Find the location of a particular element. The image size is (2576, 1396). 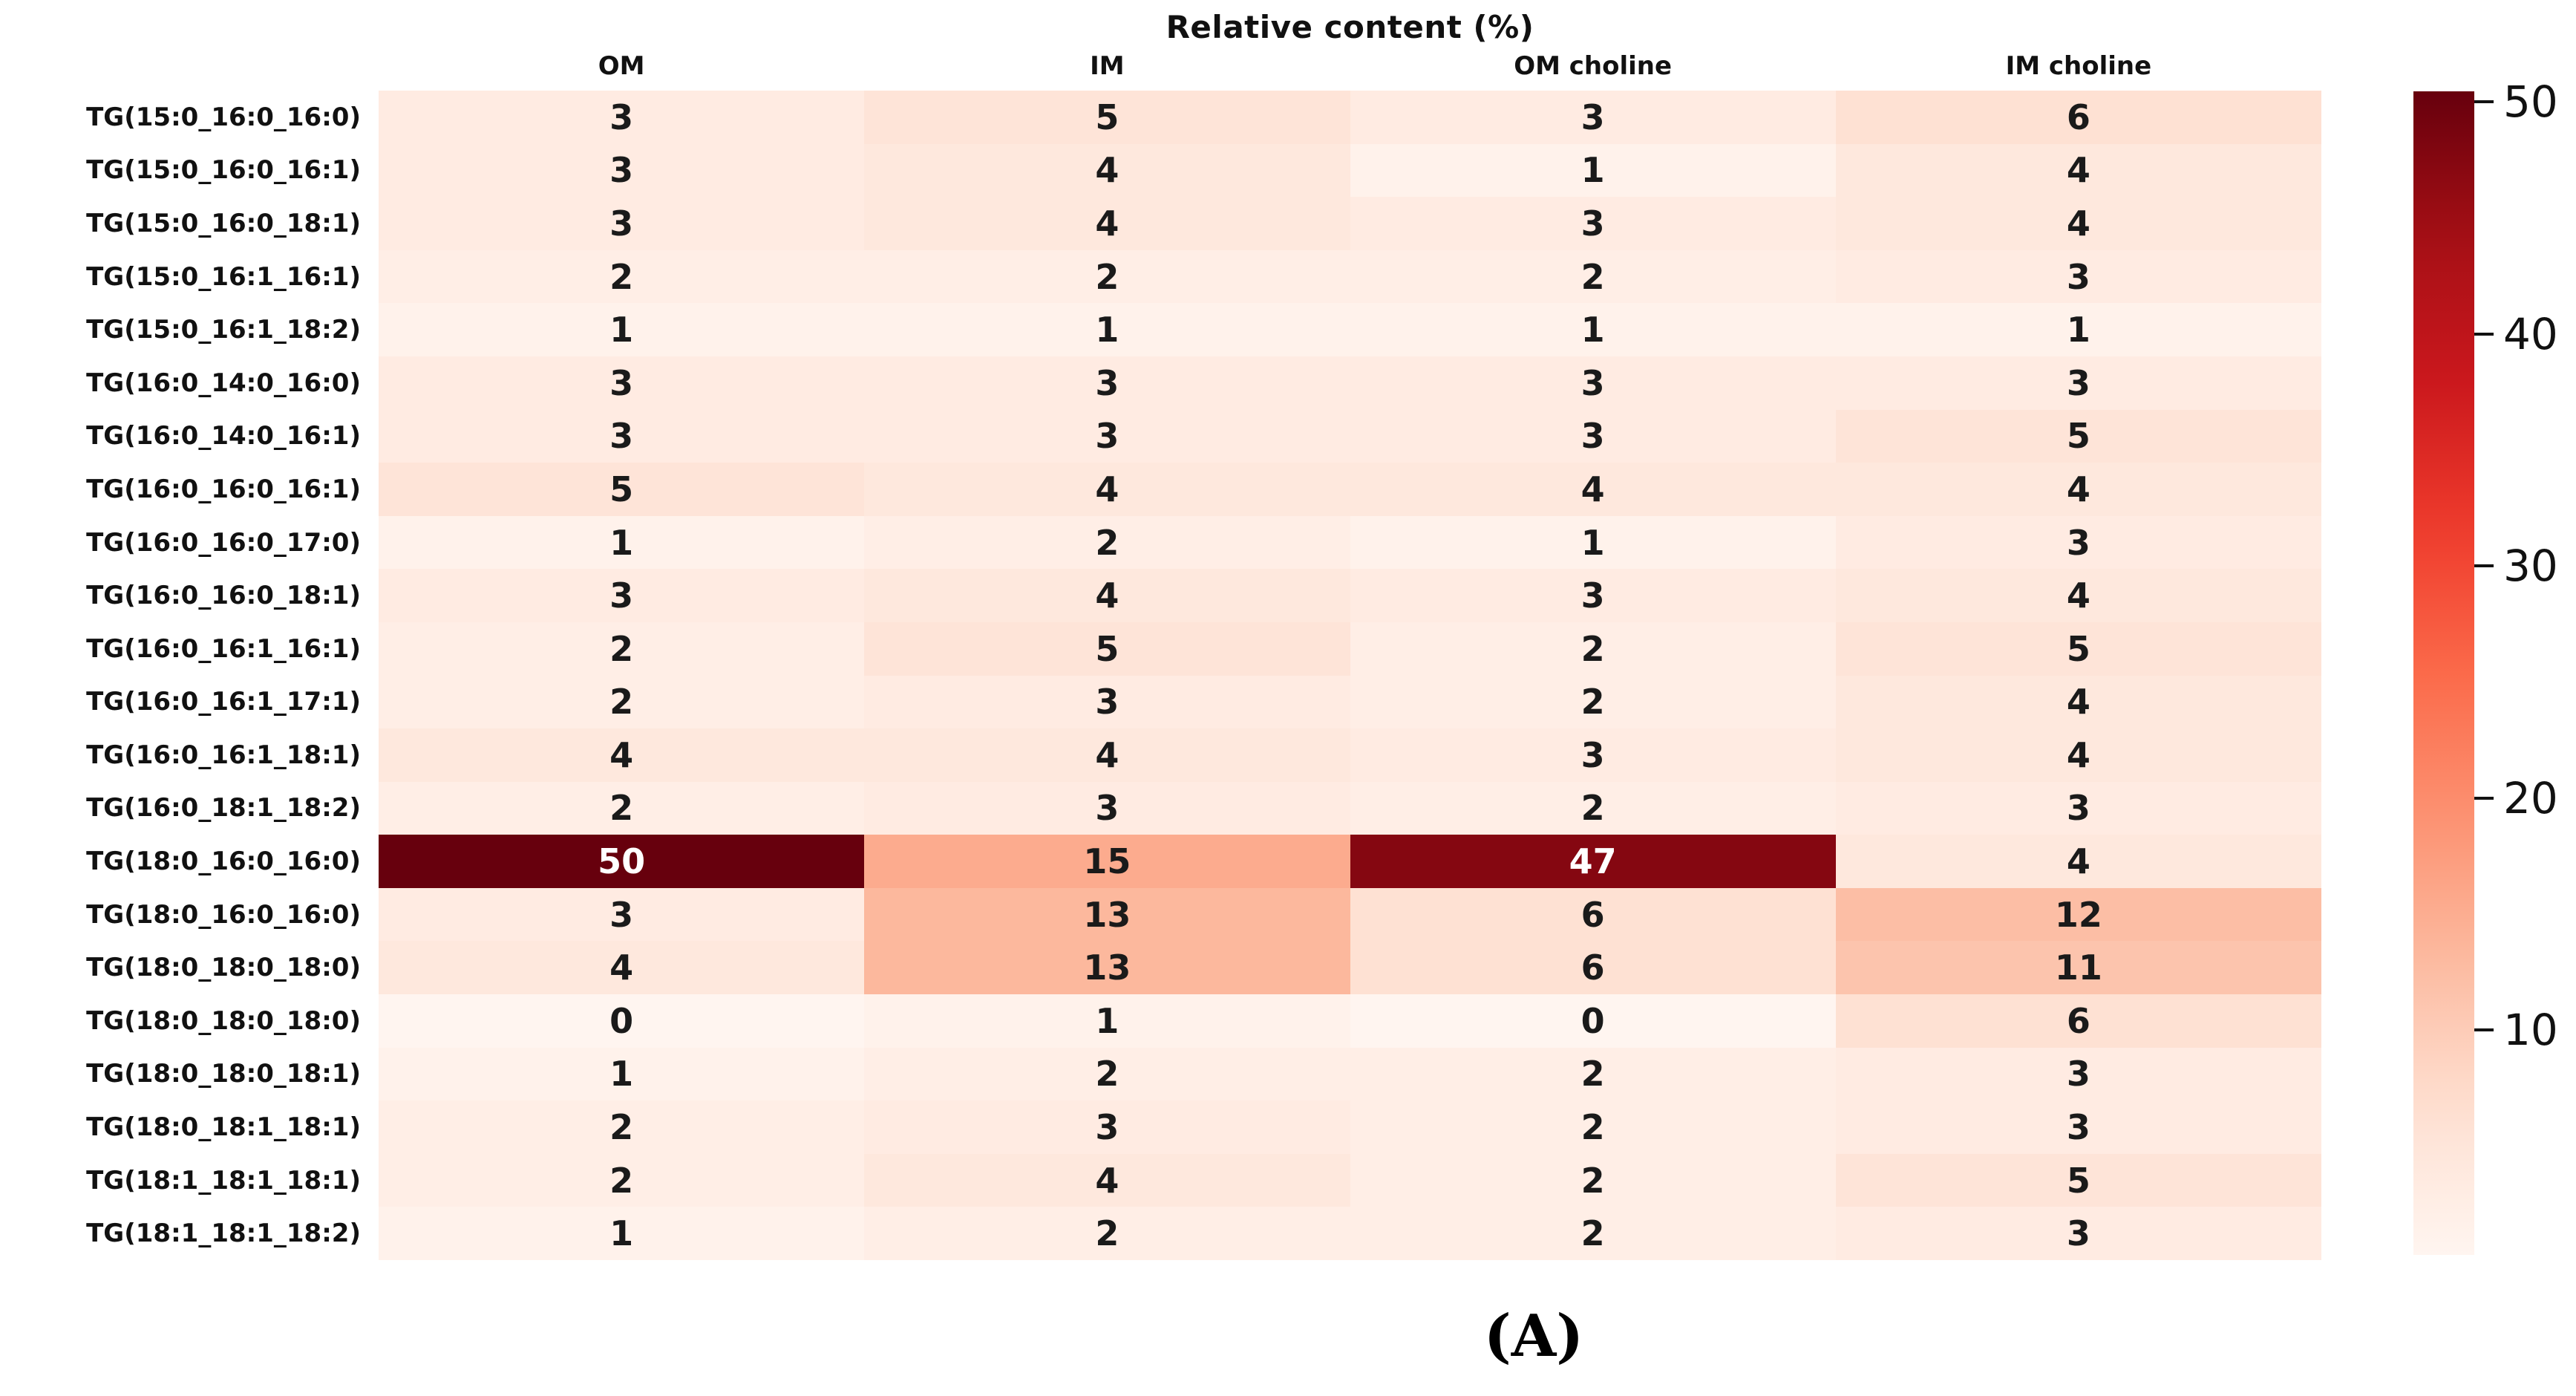

column-header: IM is located at coordinates (1107, 65).